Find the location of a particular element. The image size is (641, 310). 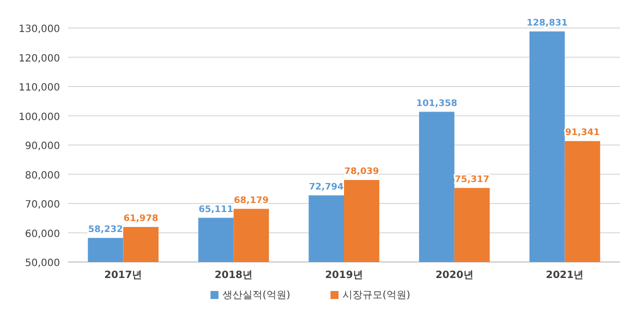

x-tick-label: 2018년 is located at coordinates (233, 275).